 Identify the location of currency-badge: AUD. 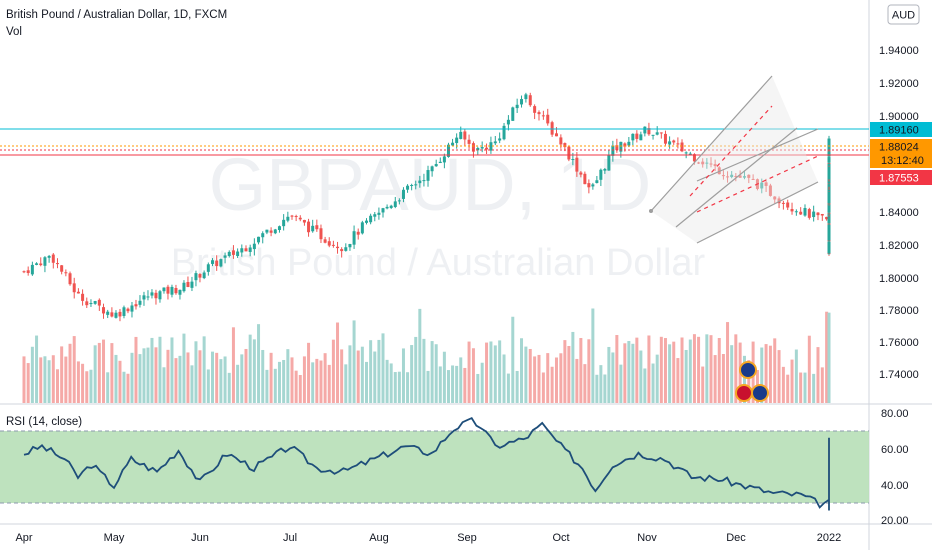
(903, 14).